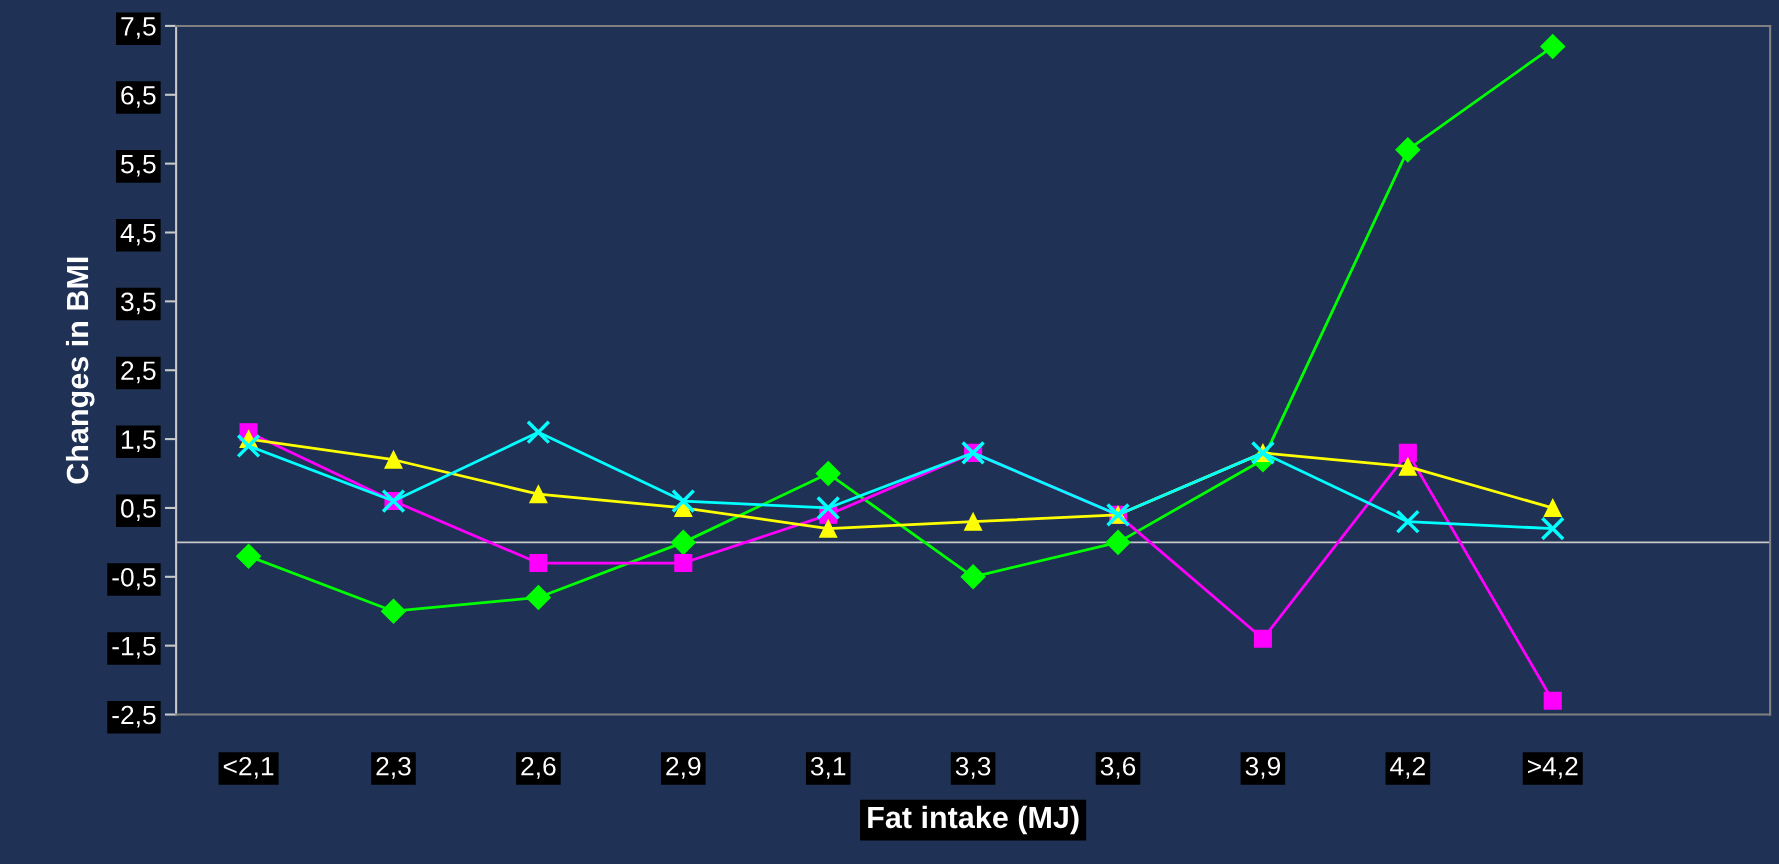 The width and height of the screenshot is (1779, 864). I want to click on y-tick-label: -1,5, so click(134, 648).